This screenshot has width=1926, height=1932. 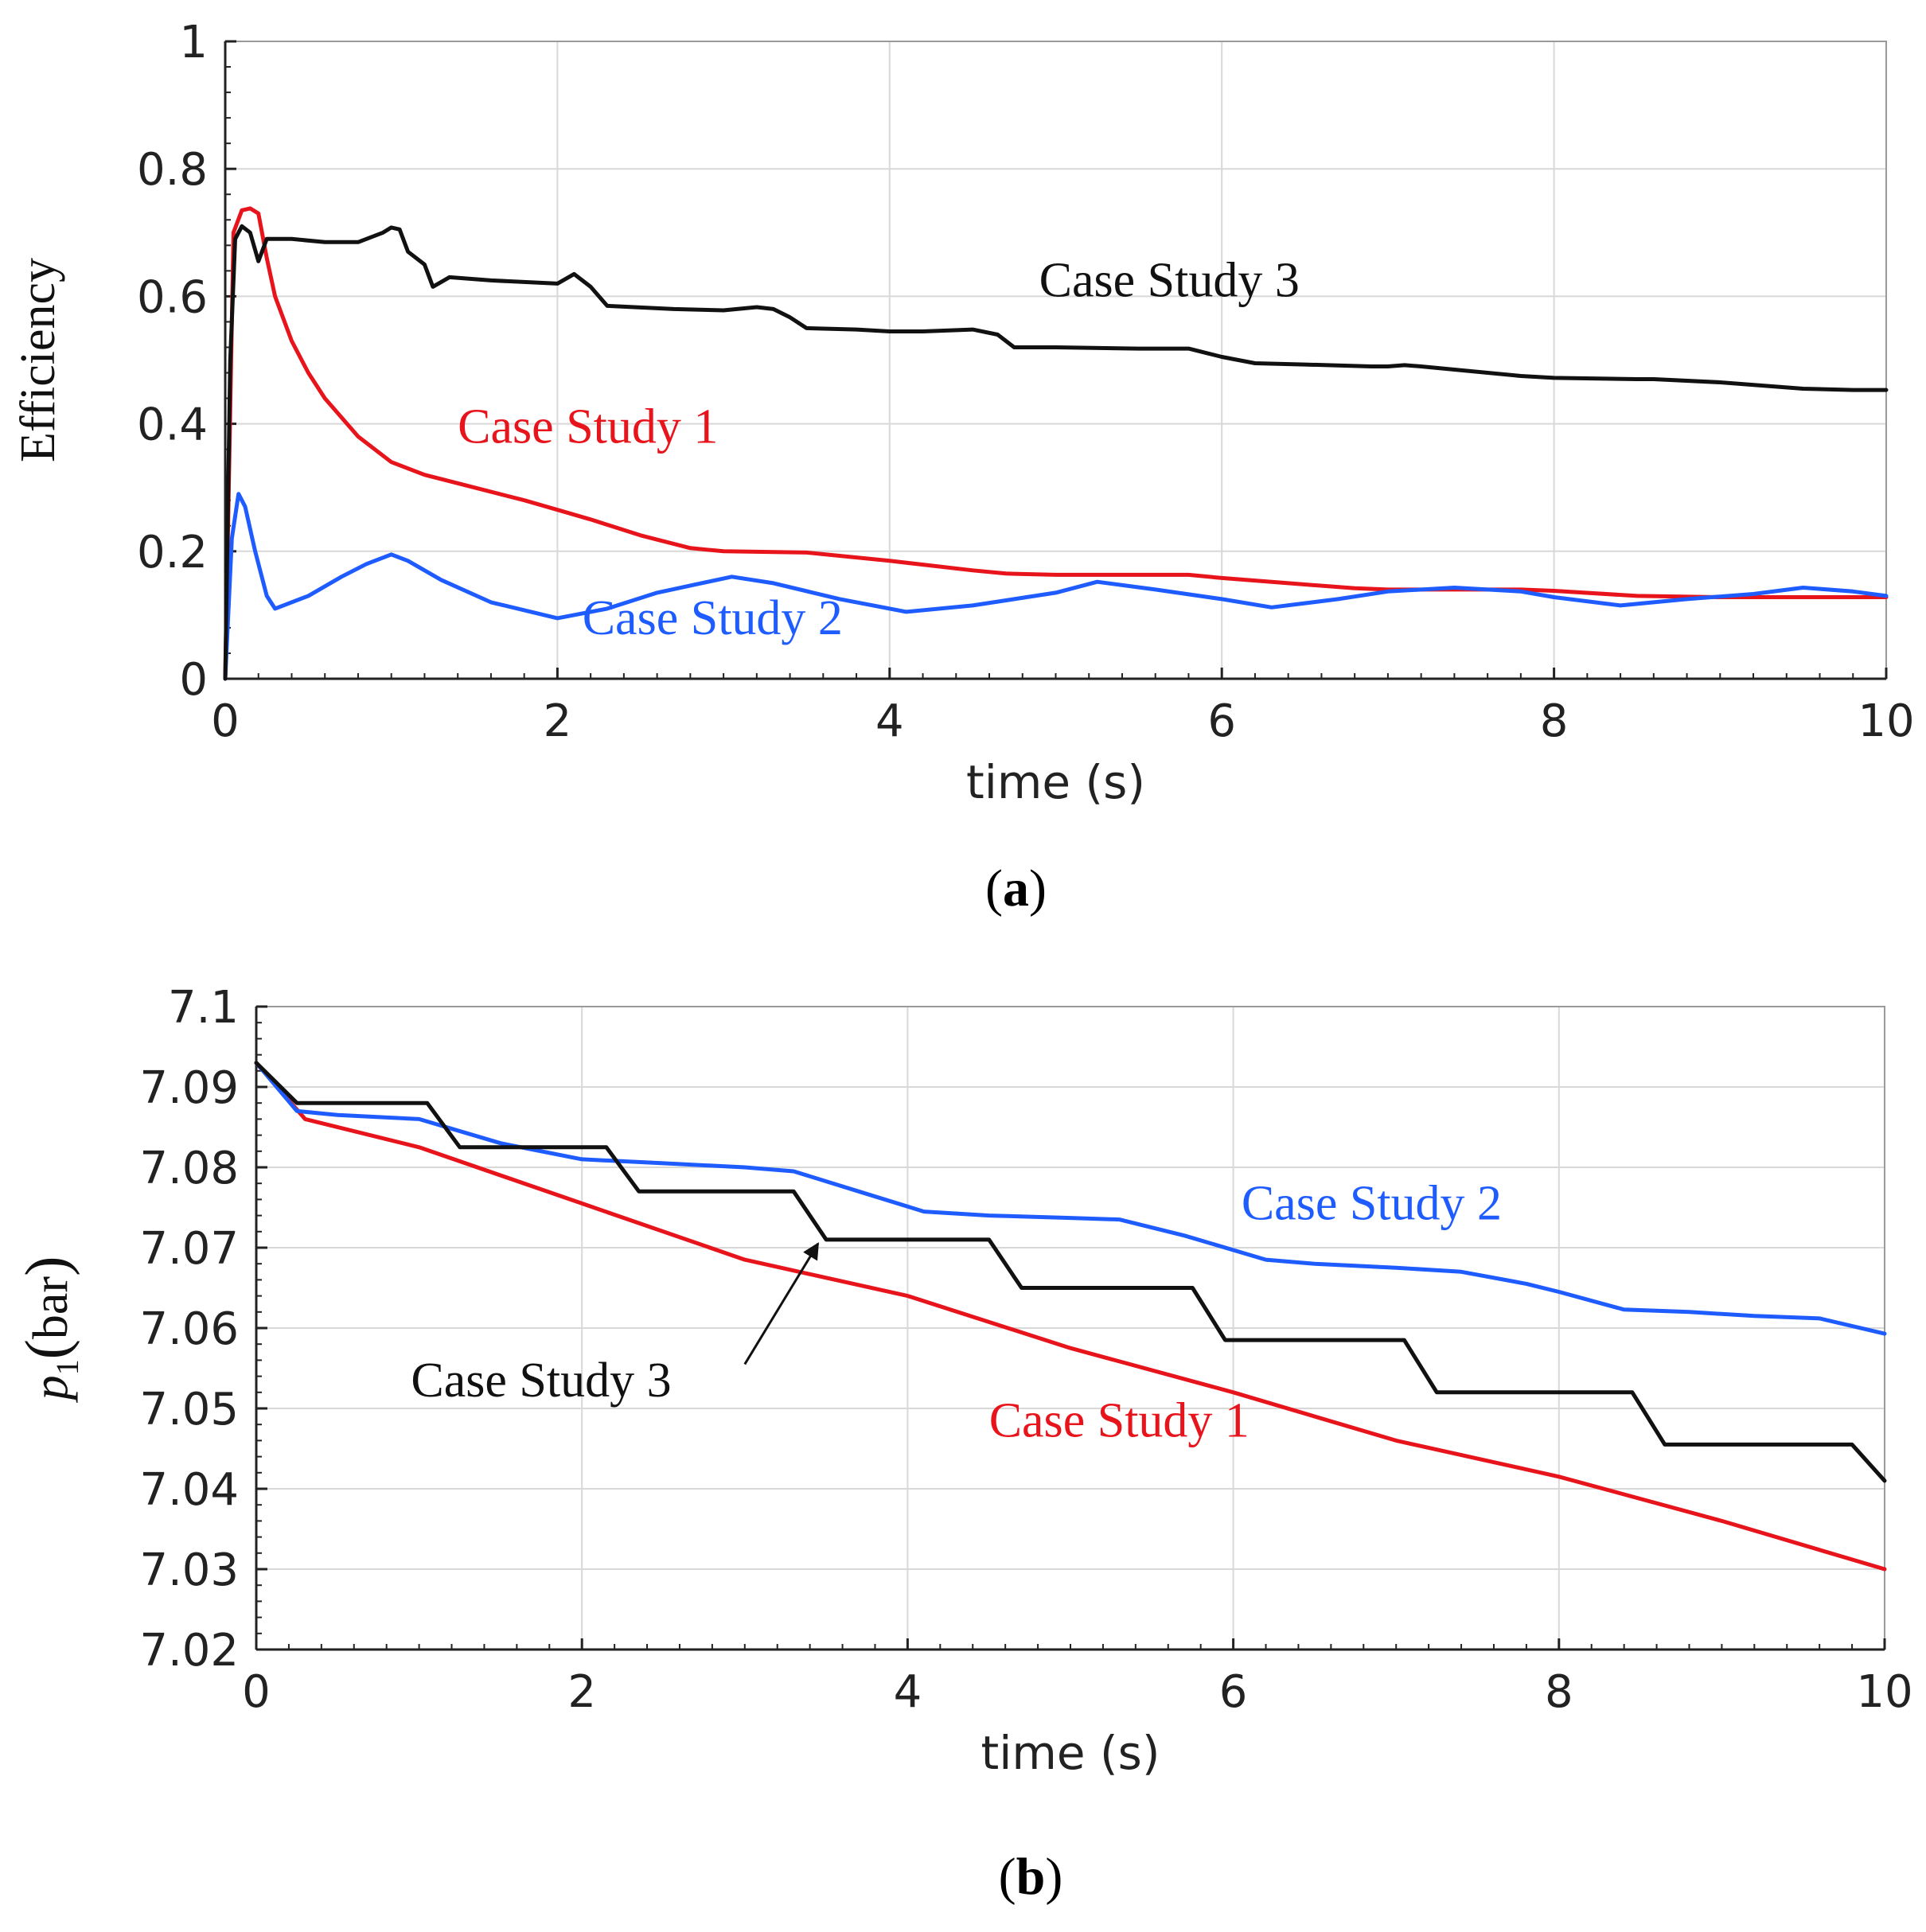 I want to click on pressure-label-case-study-2: Case Study 2, so click(x=1372, y=1204).